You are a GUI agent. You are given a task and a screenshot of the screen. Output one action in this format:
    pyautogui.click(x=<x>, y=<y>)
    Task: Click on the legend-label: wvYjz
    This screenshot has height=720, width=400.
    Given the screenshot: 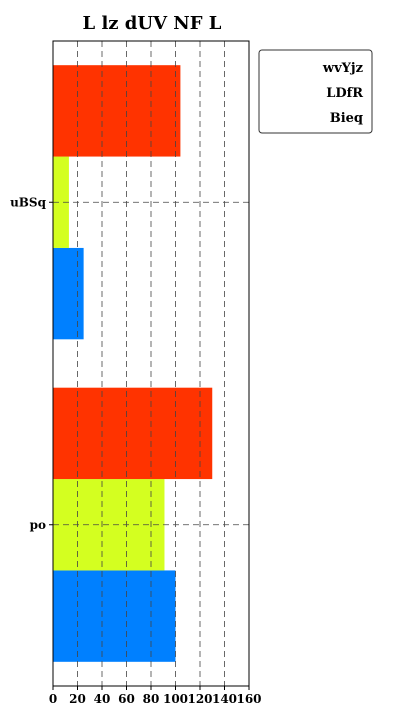 What is the action you would take?
    pyautogui.click(x=342, y=68)
    